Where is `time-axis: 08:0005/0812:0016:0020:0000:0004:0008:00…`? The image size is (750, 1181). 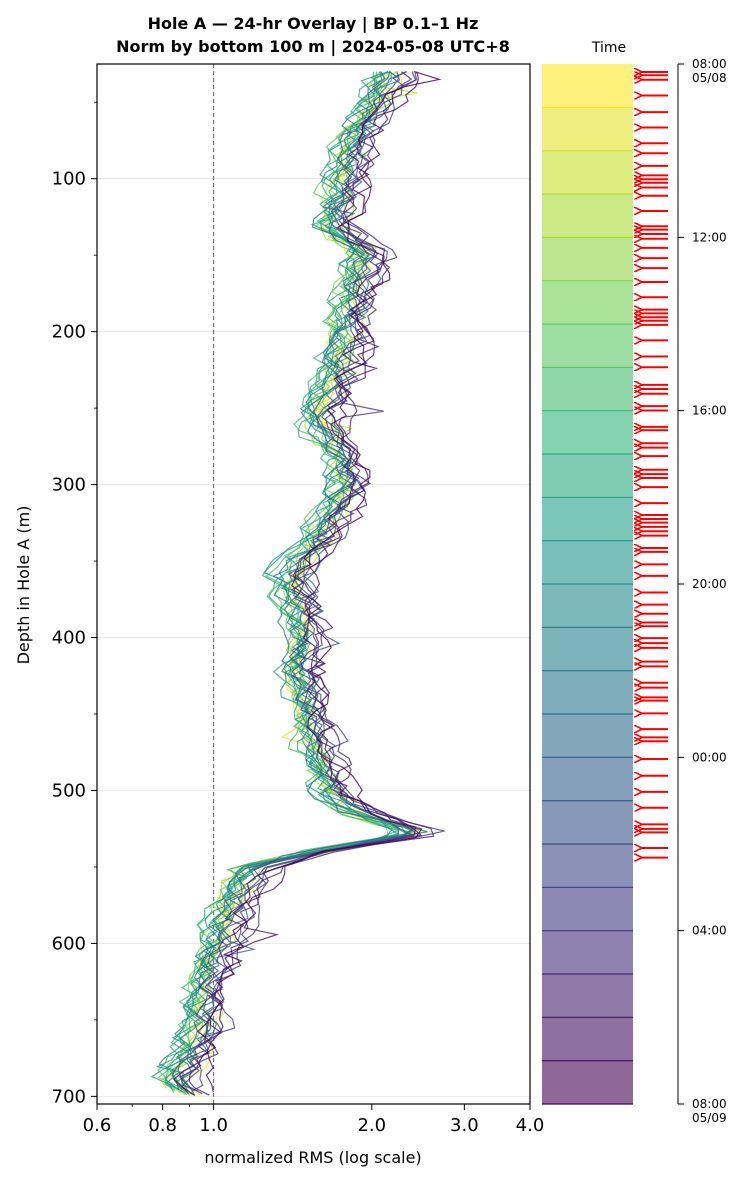
time-axis: 08:0005/0812:0016:0020:0000:0004:0008:00… is located at coordinates (702, 591).